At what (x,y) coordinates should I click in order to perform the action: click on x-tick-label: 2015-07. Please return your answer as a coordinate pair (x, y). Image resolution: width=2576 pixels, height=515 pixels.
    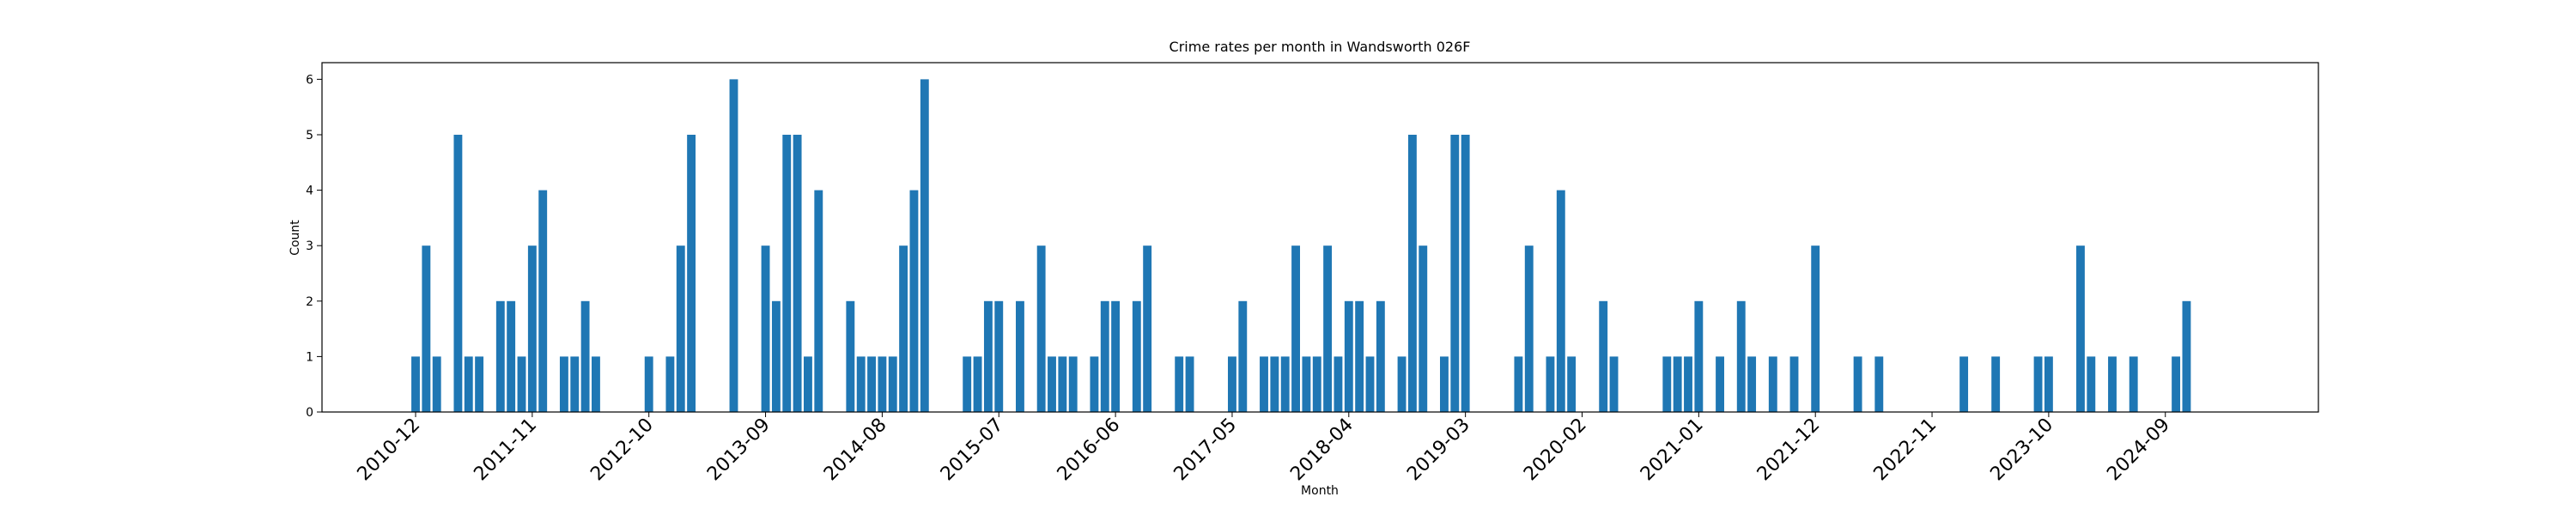
    Looking at the image, I should click on (973, 450).